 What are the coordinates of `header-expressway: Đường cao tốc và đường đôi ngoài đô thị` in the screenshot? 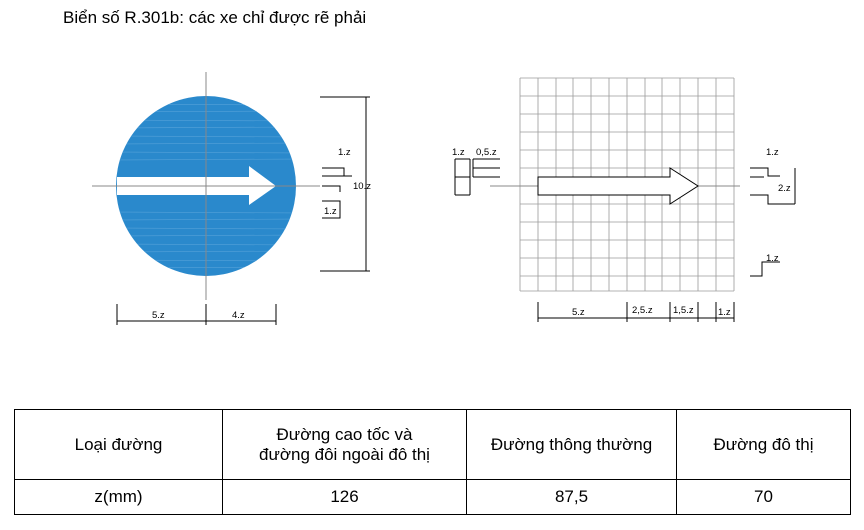 It's located at (344, 444).